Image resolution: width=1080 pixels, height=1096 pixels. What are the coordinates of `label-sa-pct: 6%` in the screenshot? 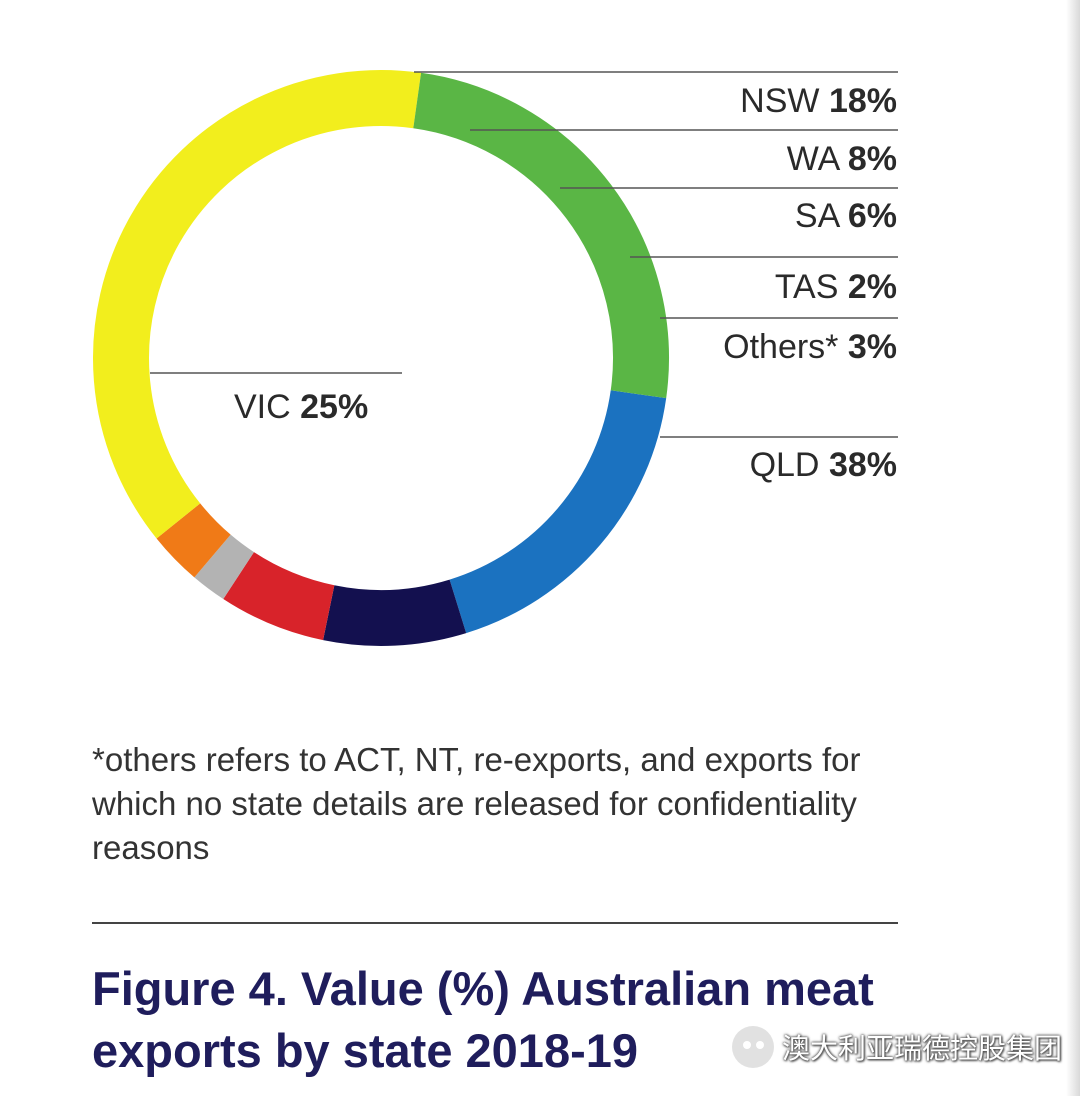 It's located at (872, 216).